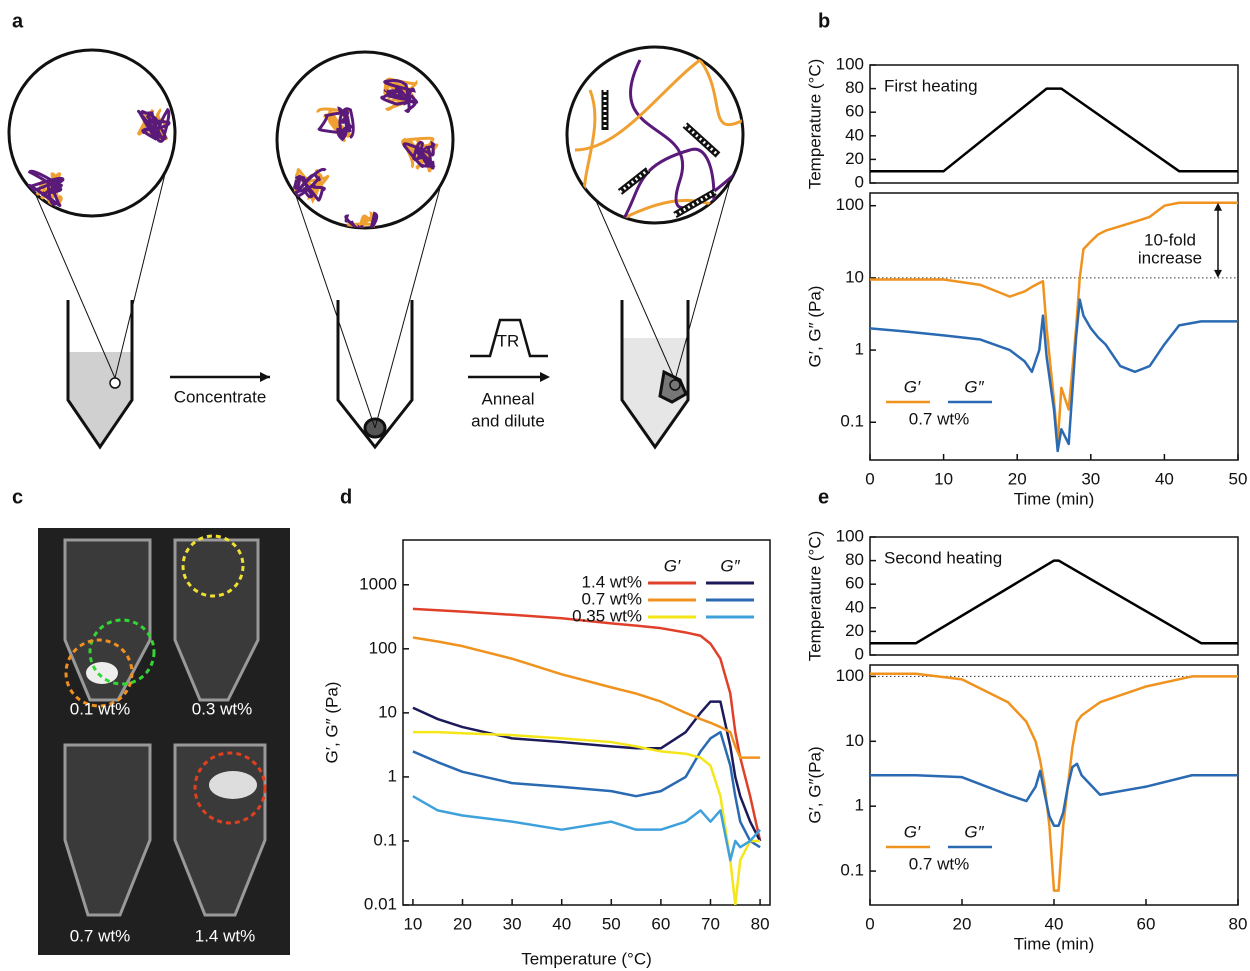 The width and height of the screenshot is (1250, 971). What do you see at coordinates (710, 923) in the screenshot?
I see `x-tick-label: 70` at bounding box center [710, 923].